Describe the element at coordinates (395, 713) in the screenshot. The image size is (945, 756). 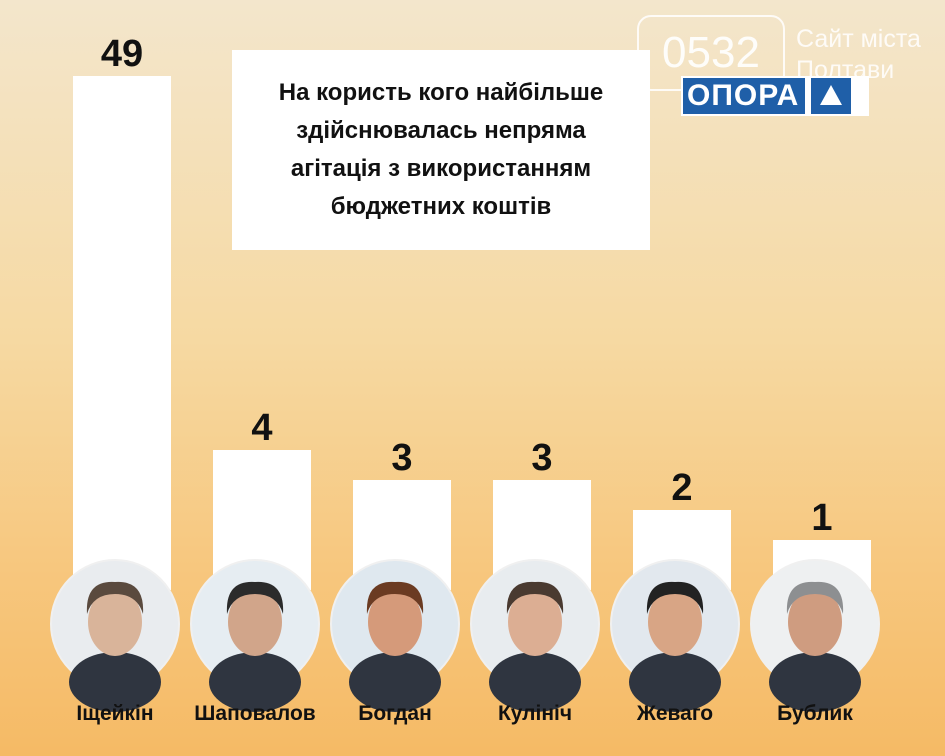
I see `category-label-3: Богдан` at that location.